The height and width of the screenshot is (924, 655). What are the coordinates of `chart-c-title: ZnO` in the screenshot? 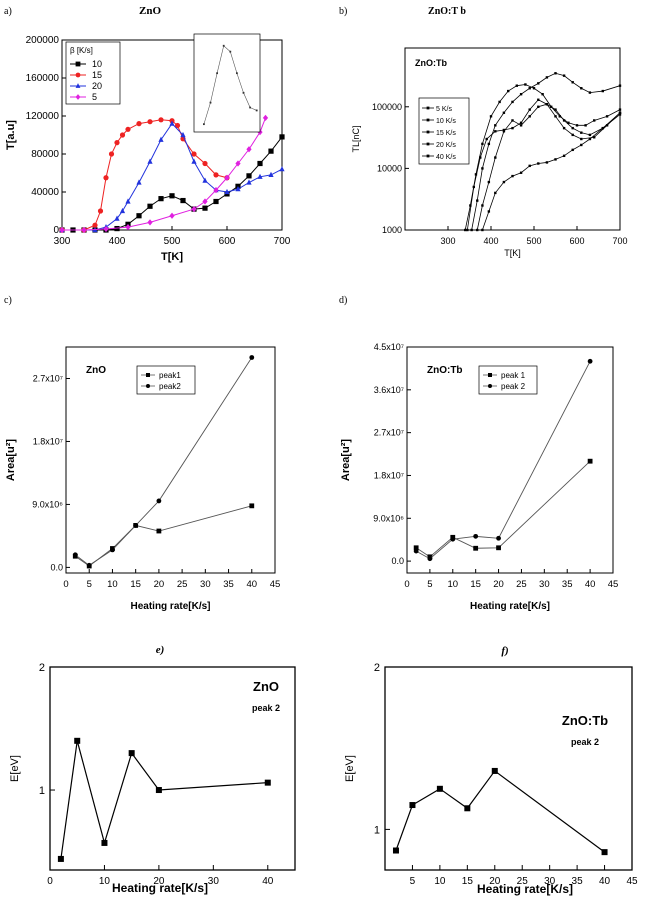 It's located at (96, 370).